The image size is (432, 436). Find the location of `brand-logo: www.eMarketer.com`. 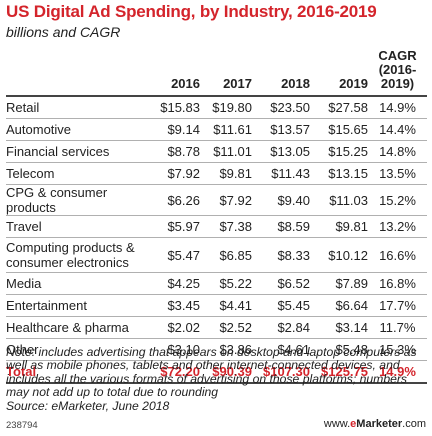

brand-logo: www.eMarketer.com is located at coordinates (375, 424).